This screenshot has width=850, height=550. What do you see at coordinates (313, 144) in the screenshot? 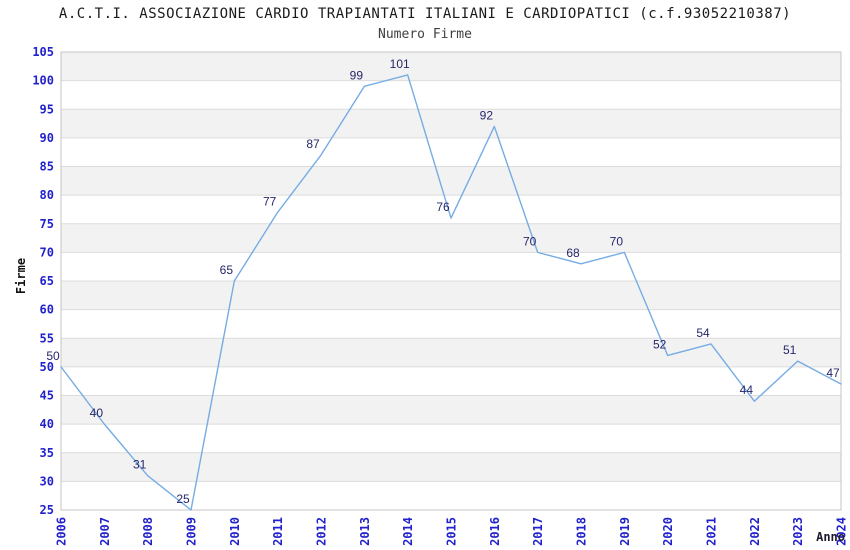
I see `data-point-label: 87` at bounding box center [313, 144].